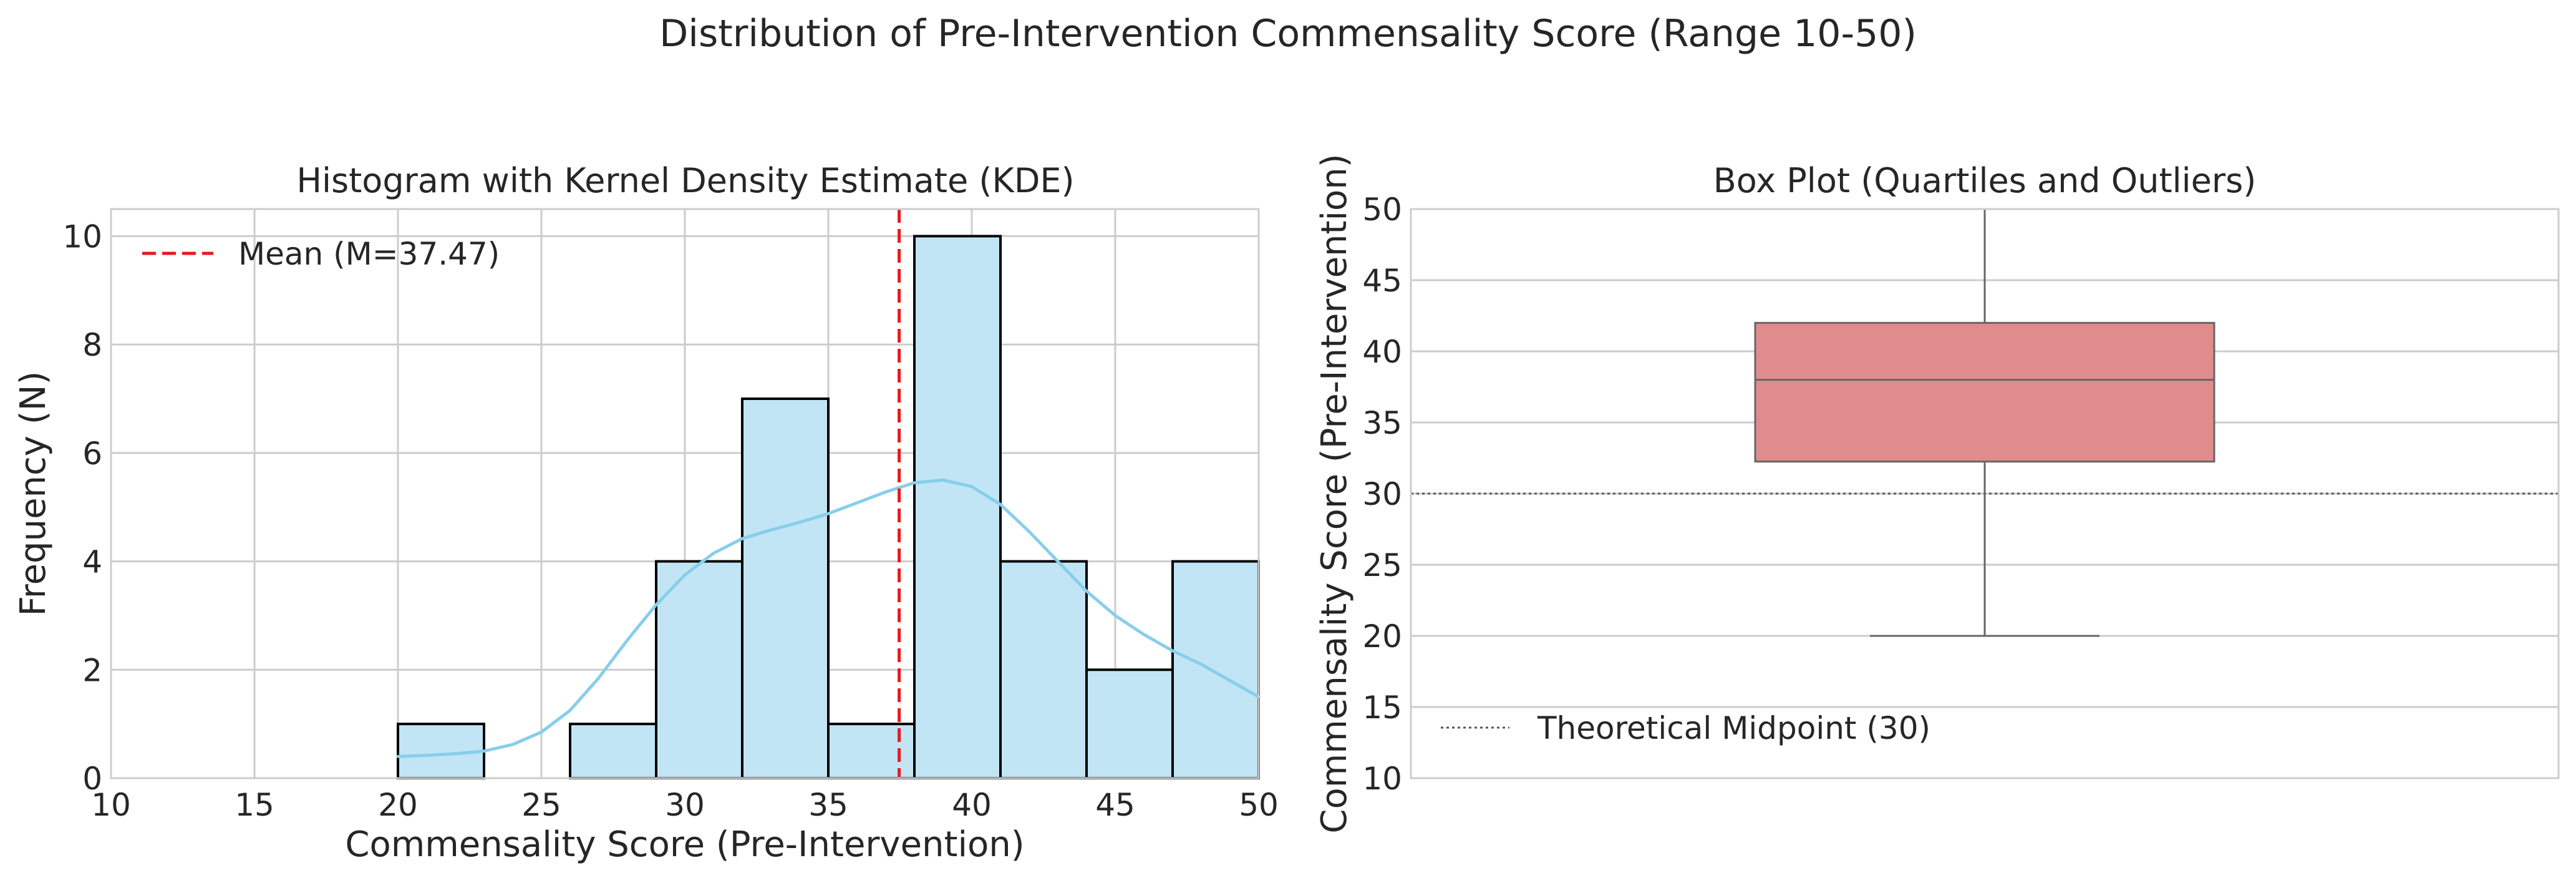  Describe the element at coordinates (92, 454) in the screenshot. I see `histogram-y-tick-label: 6` at that location.